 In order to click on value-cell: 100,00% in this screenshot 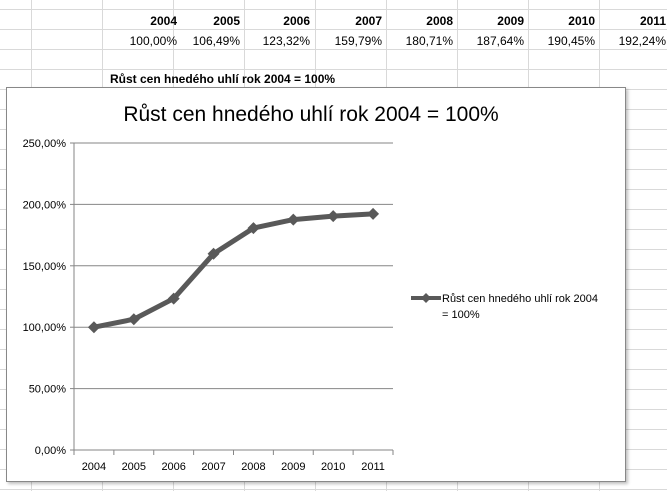, I will do `click(153, 41)`.